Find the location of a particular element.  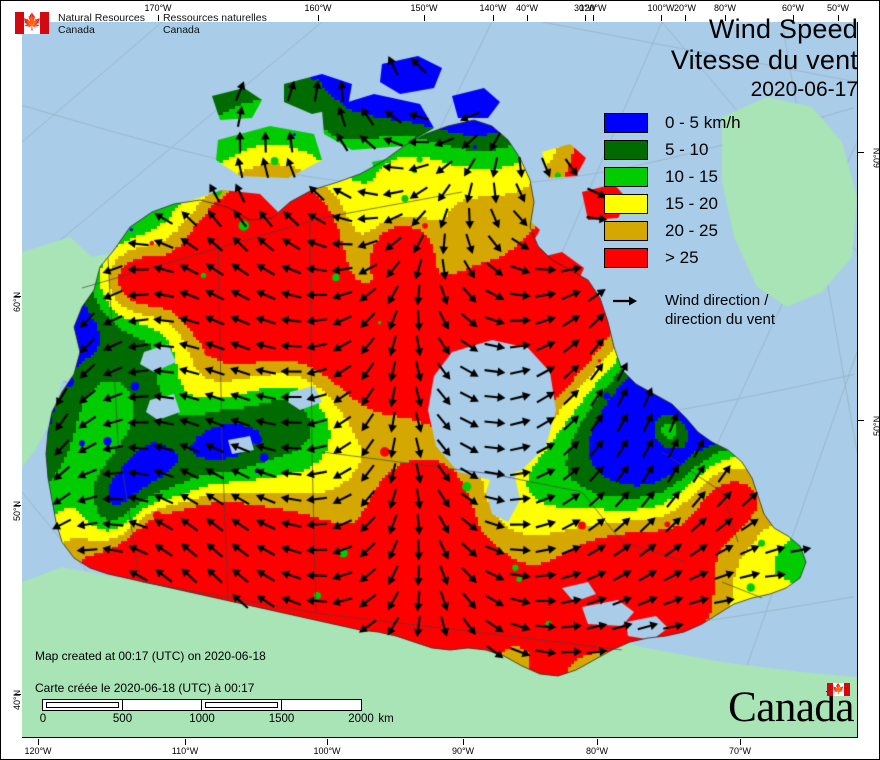

scale-bar-tick-label: 2000 is located at coordinates (361, 719).